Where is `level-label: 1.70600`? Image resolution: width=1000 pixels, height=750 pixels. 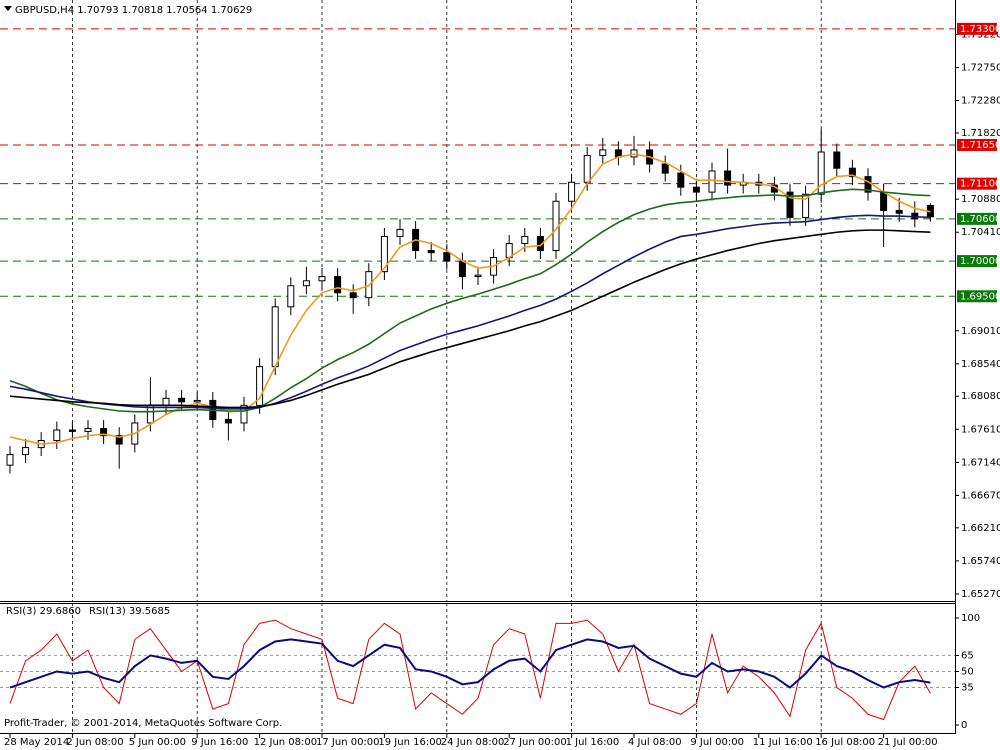 level-label: 1.70600 is located at coordinates (980, 219).